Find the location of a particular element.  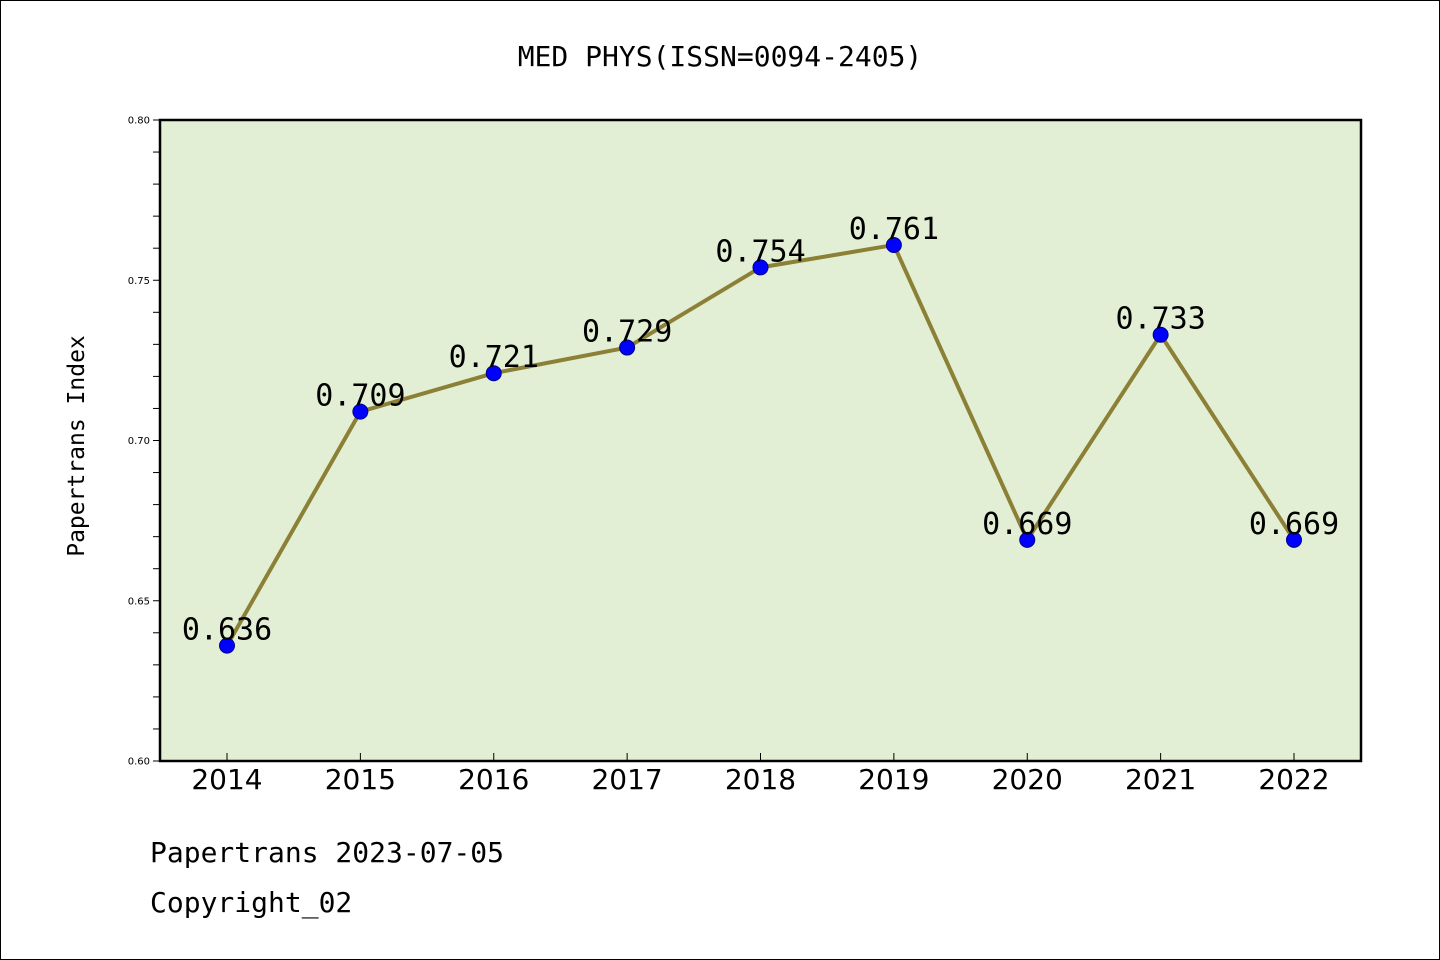

data-label-2021: 0.733 is located at coordinates (1160, 319).